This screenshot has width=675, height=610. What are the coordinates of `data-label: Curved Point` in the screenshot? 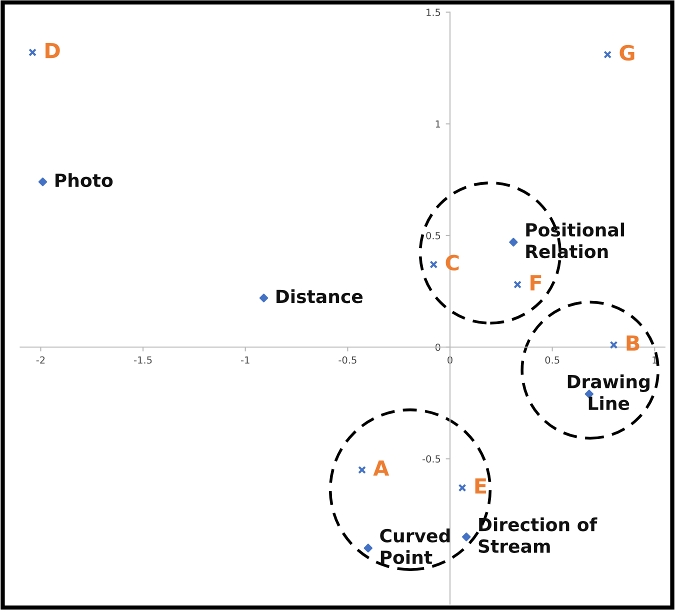 It's located at (415, 546).